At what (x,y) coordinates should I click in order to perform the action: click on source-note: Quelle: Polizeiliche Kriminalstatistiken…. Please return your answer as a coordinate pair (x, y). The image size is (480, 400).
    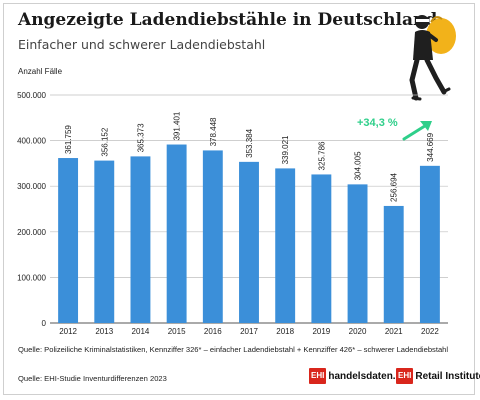
    Looking at the image, I should click on (233, 349).